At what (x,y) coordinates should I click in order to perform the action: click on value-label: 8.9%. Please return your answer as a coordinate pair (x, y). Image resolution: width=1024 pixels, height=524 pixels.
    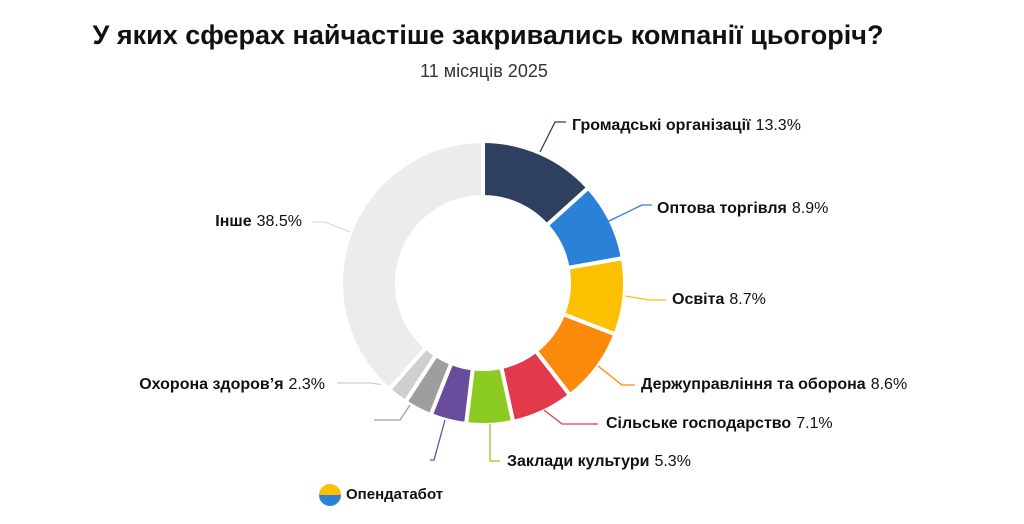
    Looking at the image, I should click on (810, 208).